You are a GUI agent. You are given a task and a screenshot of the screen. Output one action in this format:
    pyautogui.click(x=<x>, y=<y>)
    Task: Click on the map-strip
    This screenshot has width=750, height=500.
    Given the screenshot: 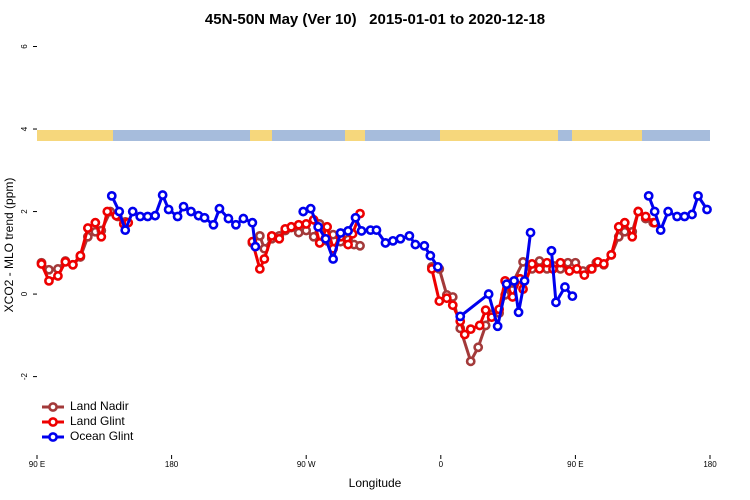 What is the action you would take?
    pyautogui.click(x=373, y=135)
    